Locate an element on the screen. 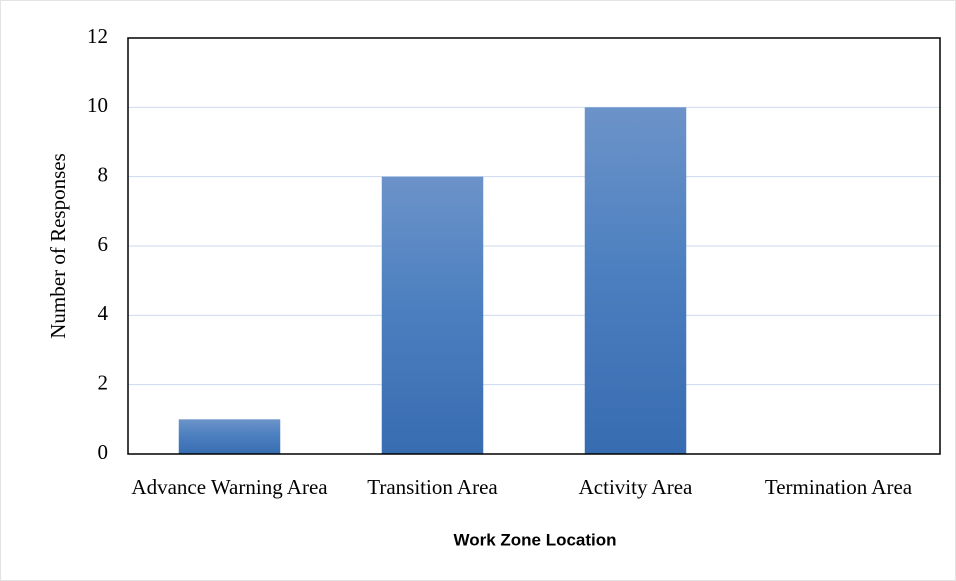 This screenshot has width=956, height=581. x-tick-label: Termination Area is located at coordinates (838, 487).